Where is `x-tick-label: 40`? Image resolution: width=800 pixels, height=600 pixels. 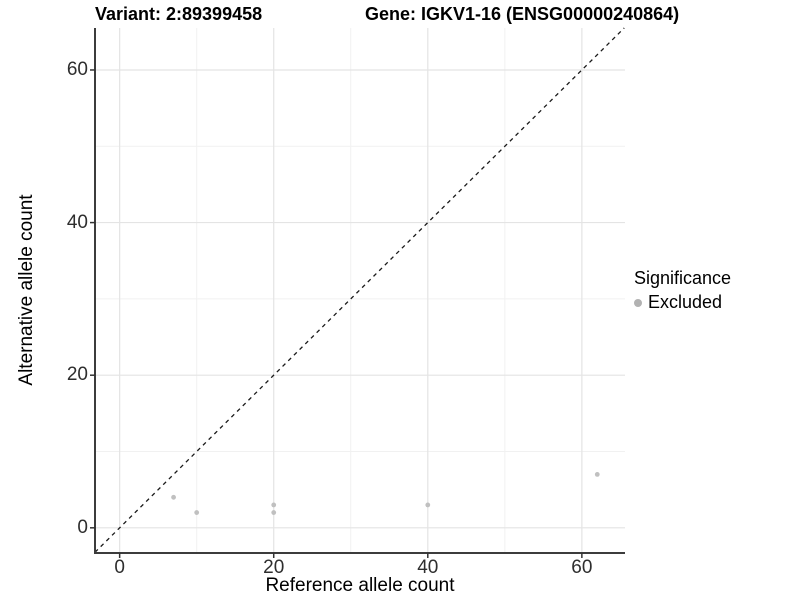
x-tick-label: 40 is located at coordinates (428, 567).